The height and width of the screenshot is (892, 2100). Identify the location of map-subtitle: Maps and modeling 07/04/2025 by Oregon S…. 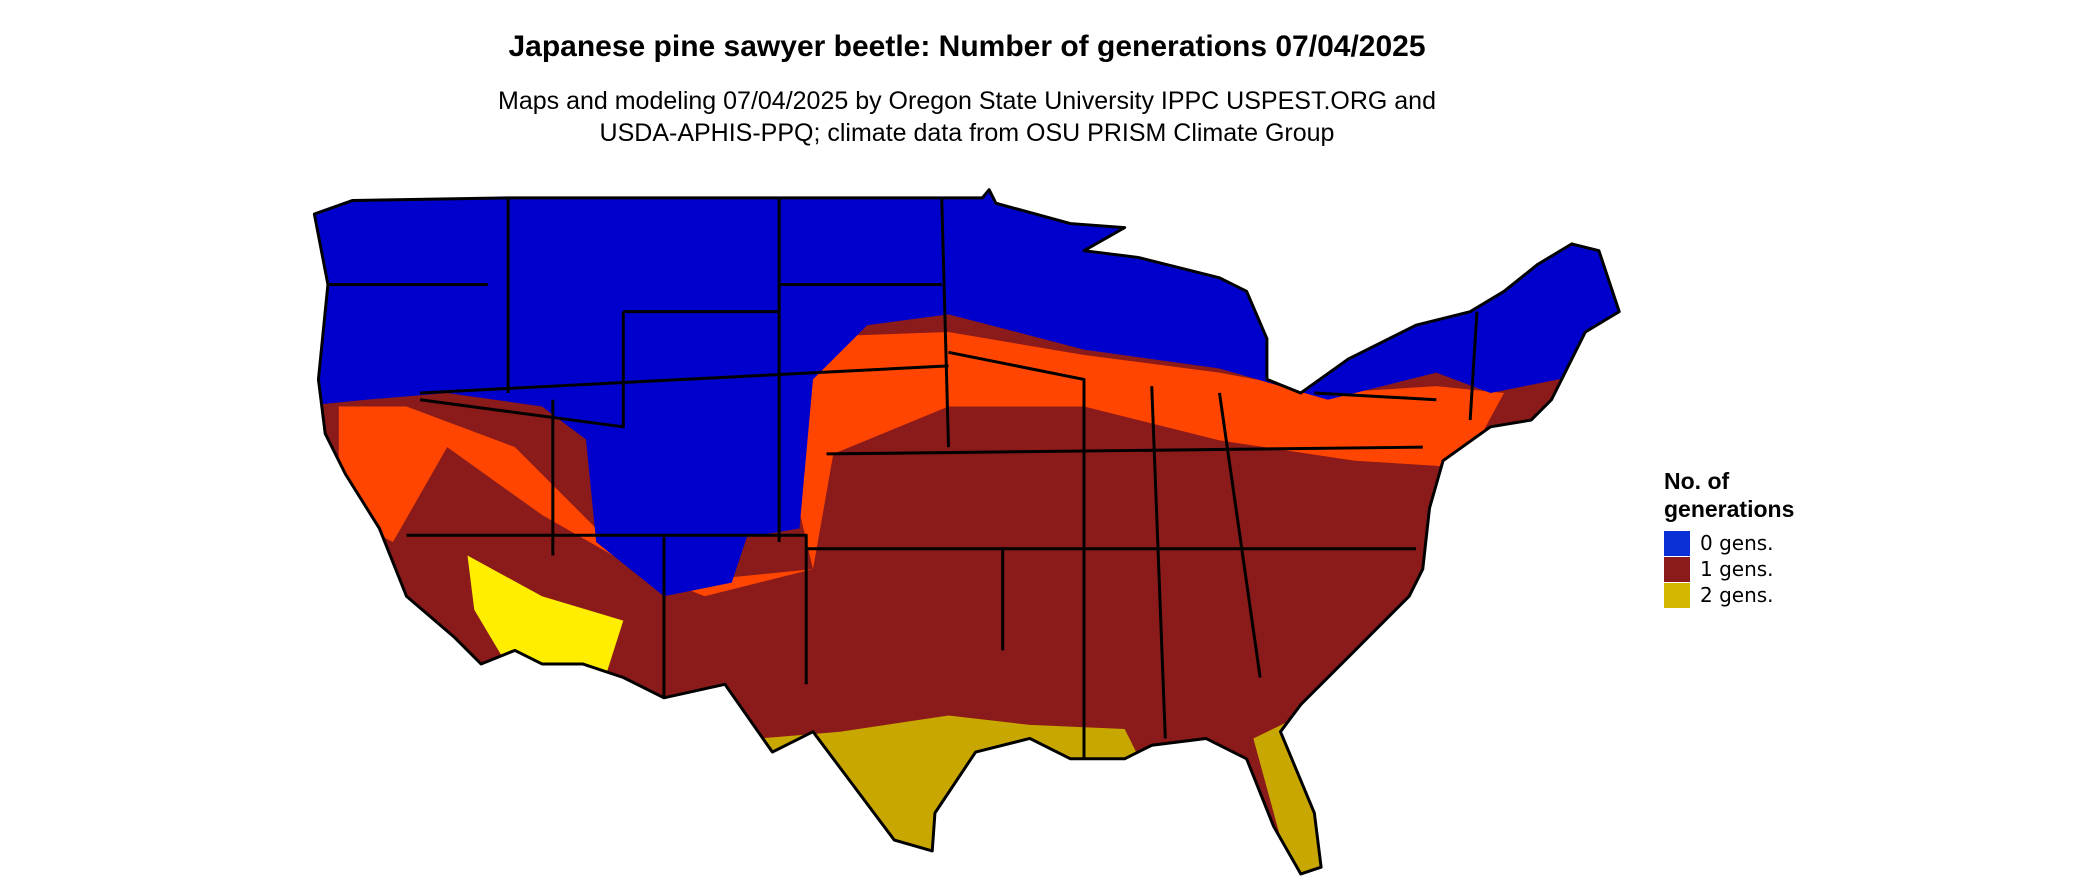
(967, 101).